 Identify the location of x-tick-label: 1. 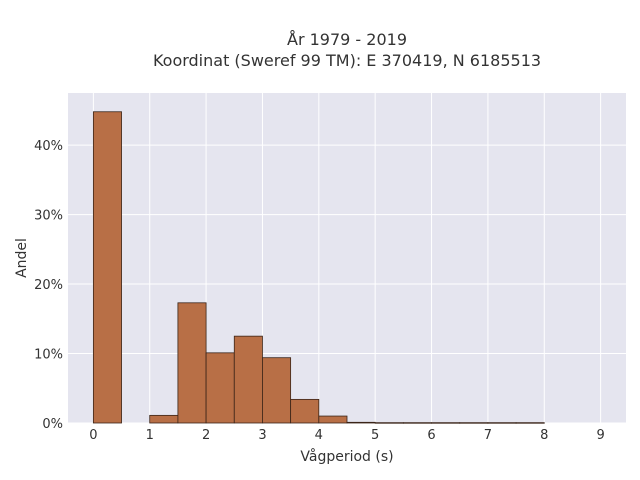
(150, 435).